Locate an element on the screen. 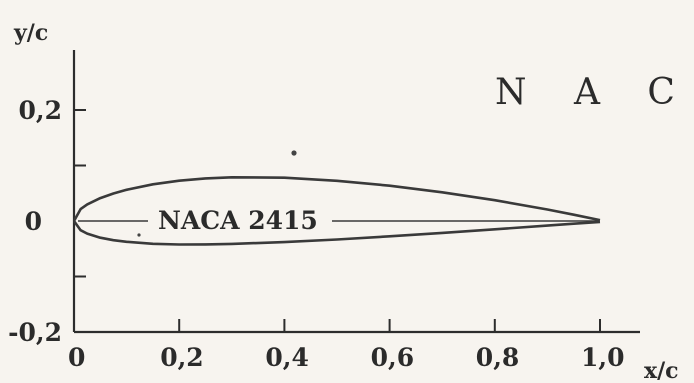  x-tick-label: 0 is located at coordinates (76, 357).